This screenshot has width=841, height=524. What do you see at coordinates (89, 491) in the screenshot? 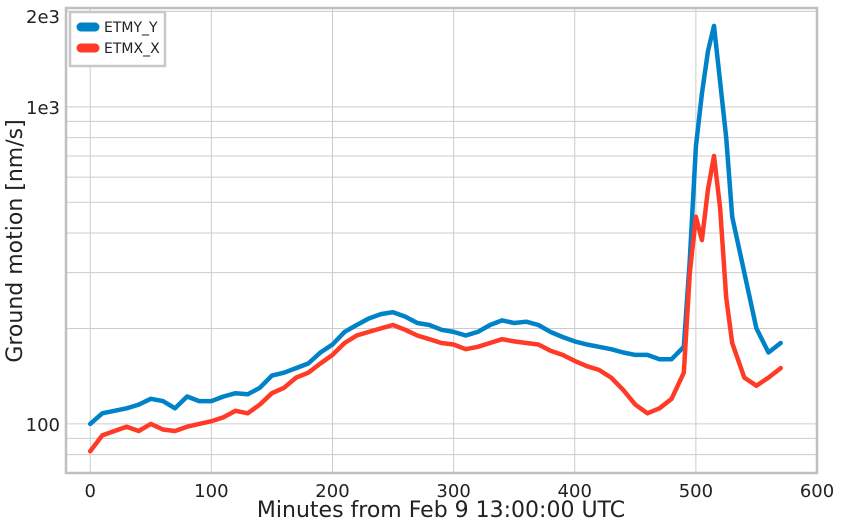
I see `x-tick-label: 0` at bounding box center [89, 491].